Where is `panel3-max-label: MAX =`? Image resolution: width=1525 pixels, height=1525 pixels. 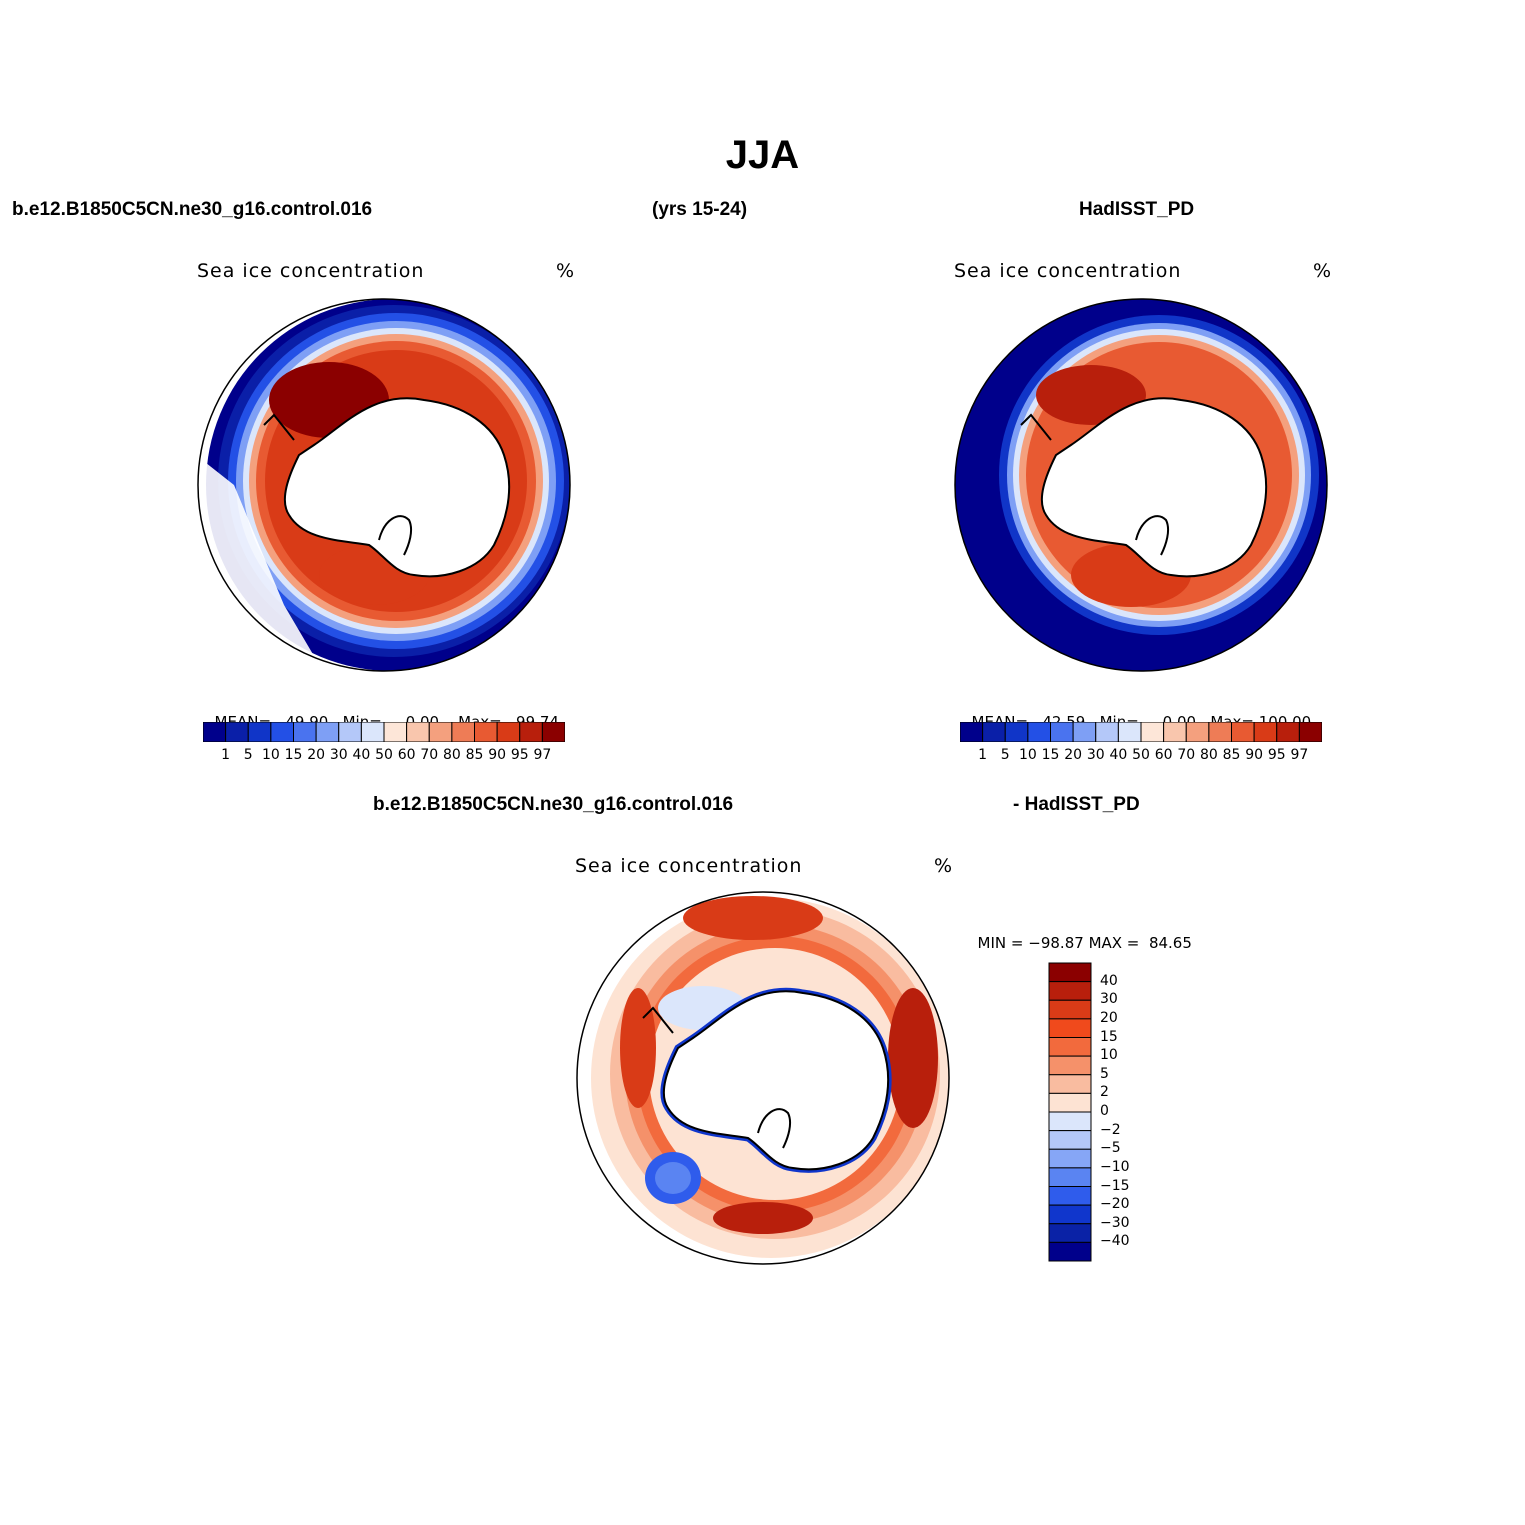 panel3-max-label: MAX = is located at coordinates (1114, 943).